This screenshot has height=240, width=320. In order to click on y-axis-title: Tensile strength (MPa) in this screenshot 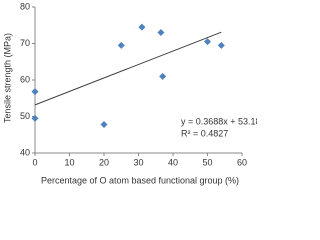, I will do `click(7, 78)`.